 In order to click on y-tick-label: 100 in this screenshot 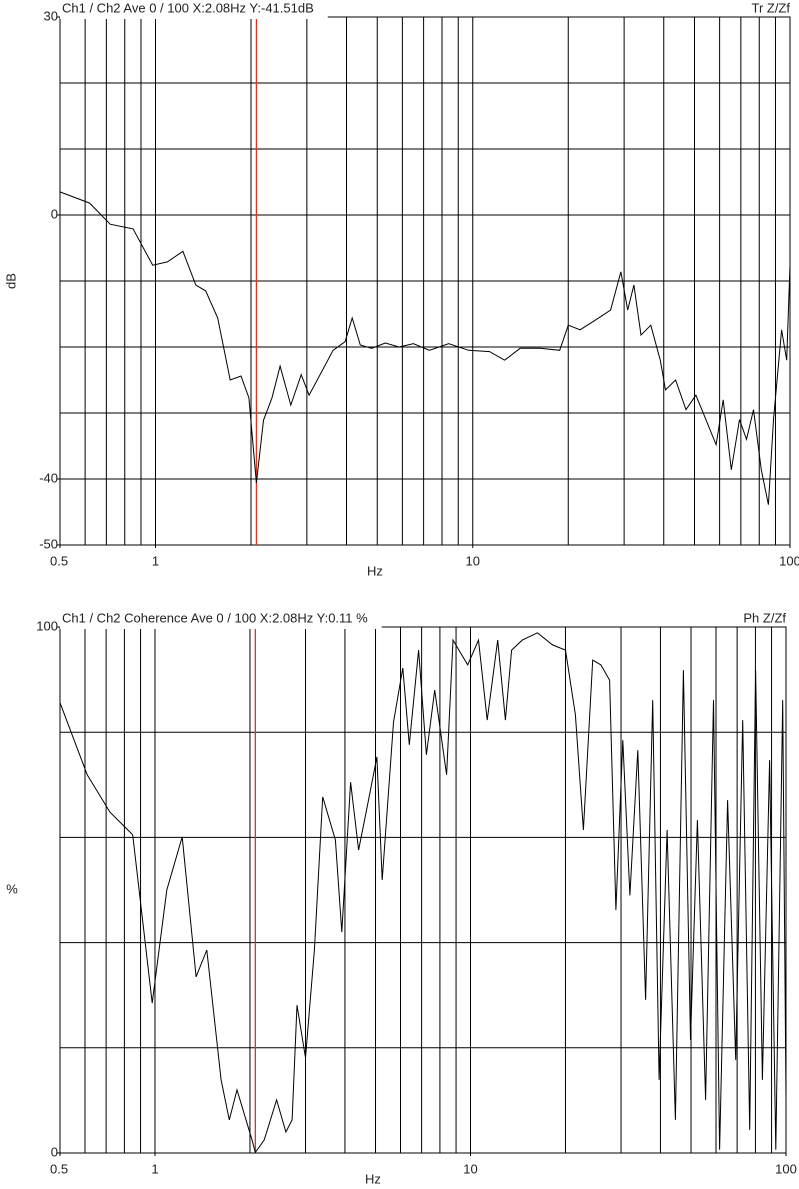, I will do `click(47, 625)`.